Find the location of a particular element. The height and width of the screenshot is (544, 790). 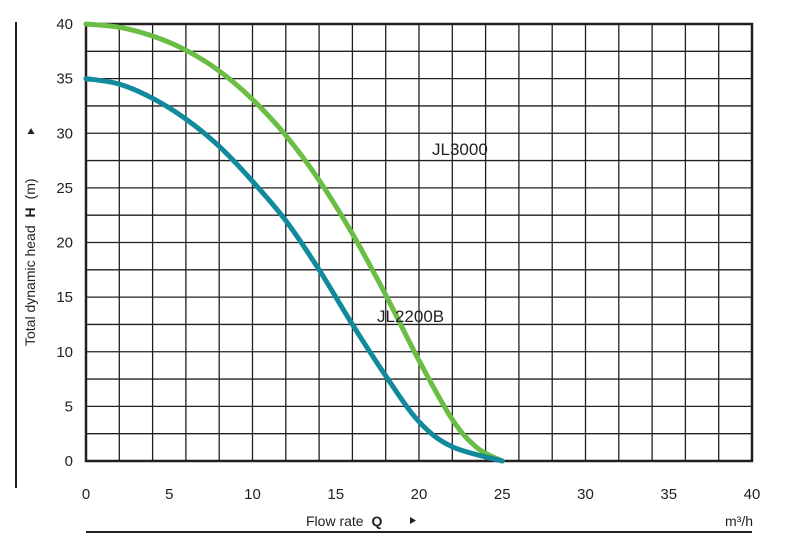

x-tick-label: 15 is located at coordinates (335, 494).